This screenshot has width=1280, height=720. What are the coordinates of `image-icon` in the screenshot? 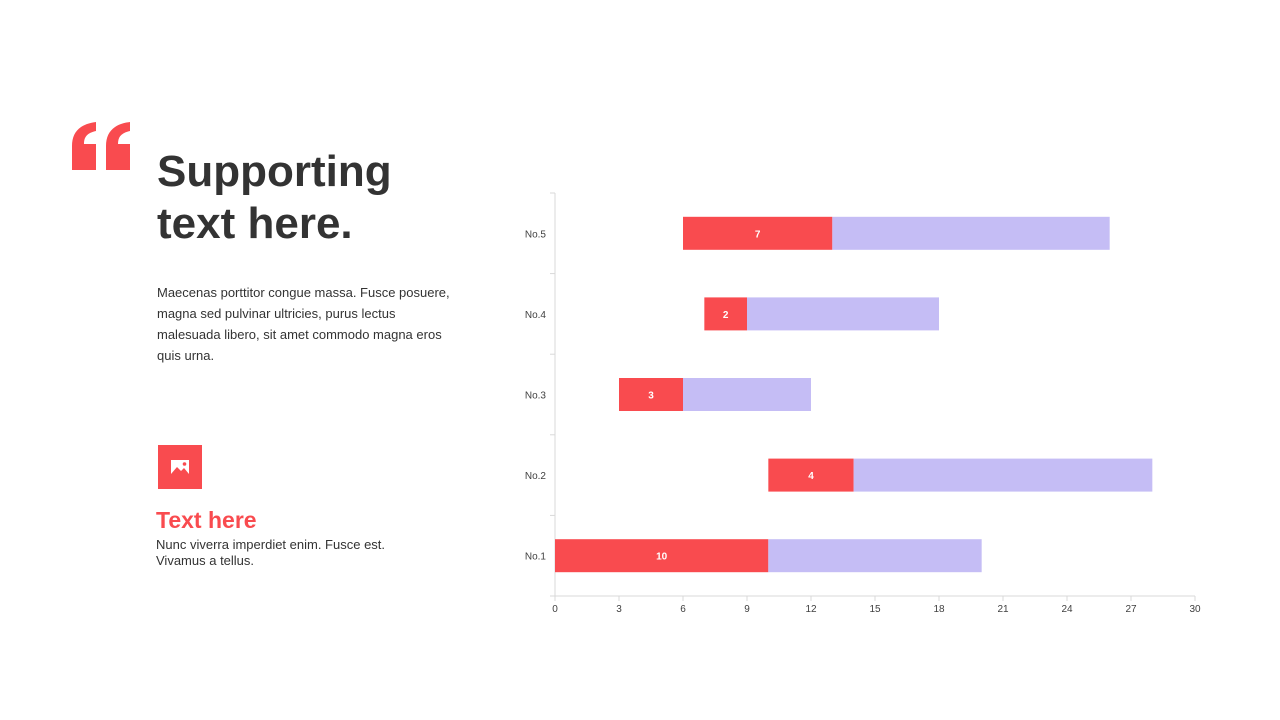 It's located at (180, 467).